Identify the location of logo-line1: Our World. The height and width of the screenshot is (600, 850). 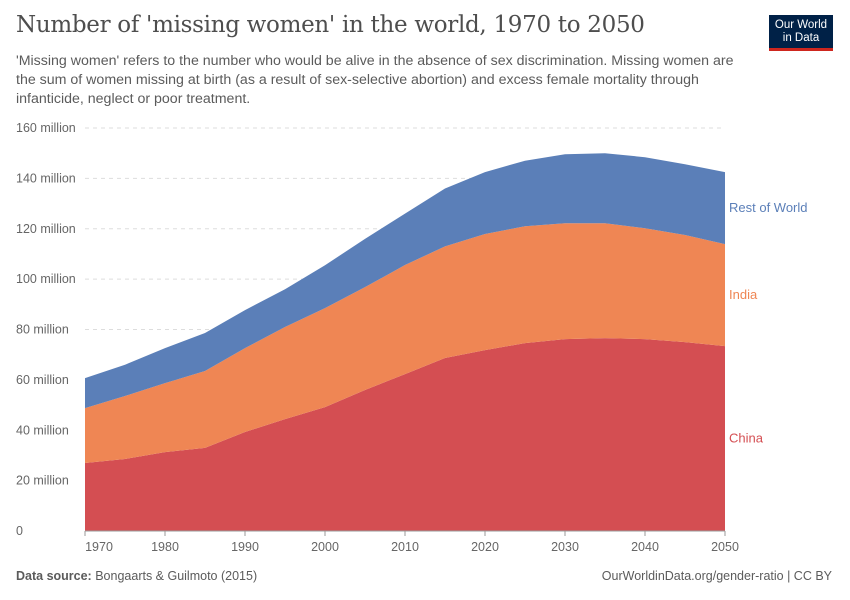
(801, 25).